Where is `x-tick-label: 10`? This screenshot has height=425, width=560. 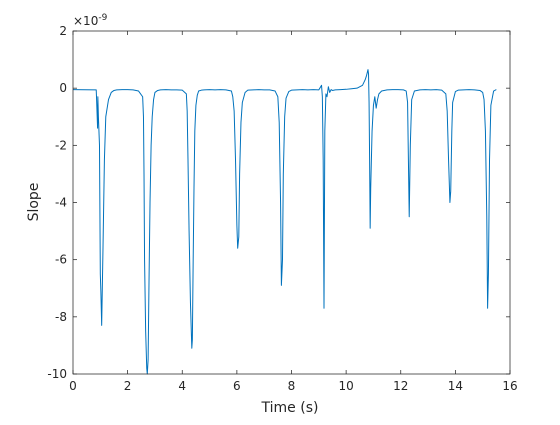 x-tick-label: 10 is located at coordinates (345, 386).